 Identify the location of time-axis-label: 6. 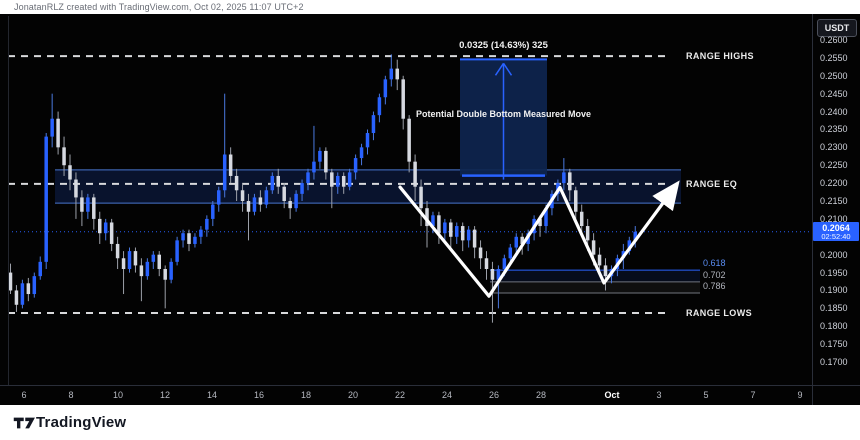
(24, 395).